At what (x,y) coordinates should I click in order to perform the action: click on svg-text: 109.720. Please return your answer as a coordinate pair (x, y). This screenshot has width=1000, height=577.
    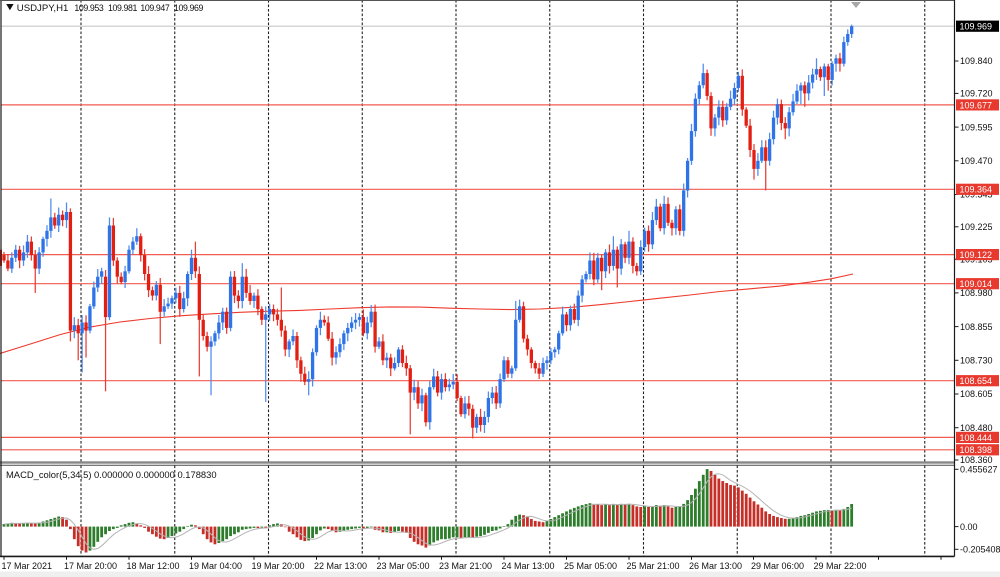
    Looking at the image, I should click on (976, 94).